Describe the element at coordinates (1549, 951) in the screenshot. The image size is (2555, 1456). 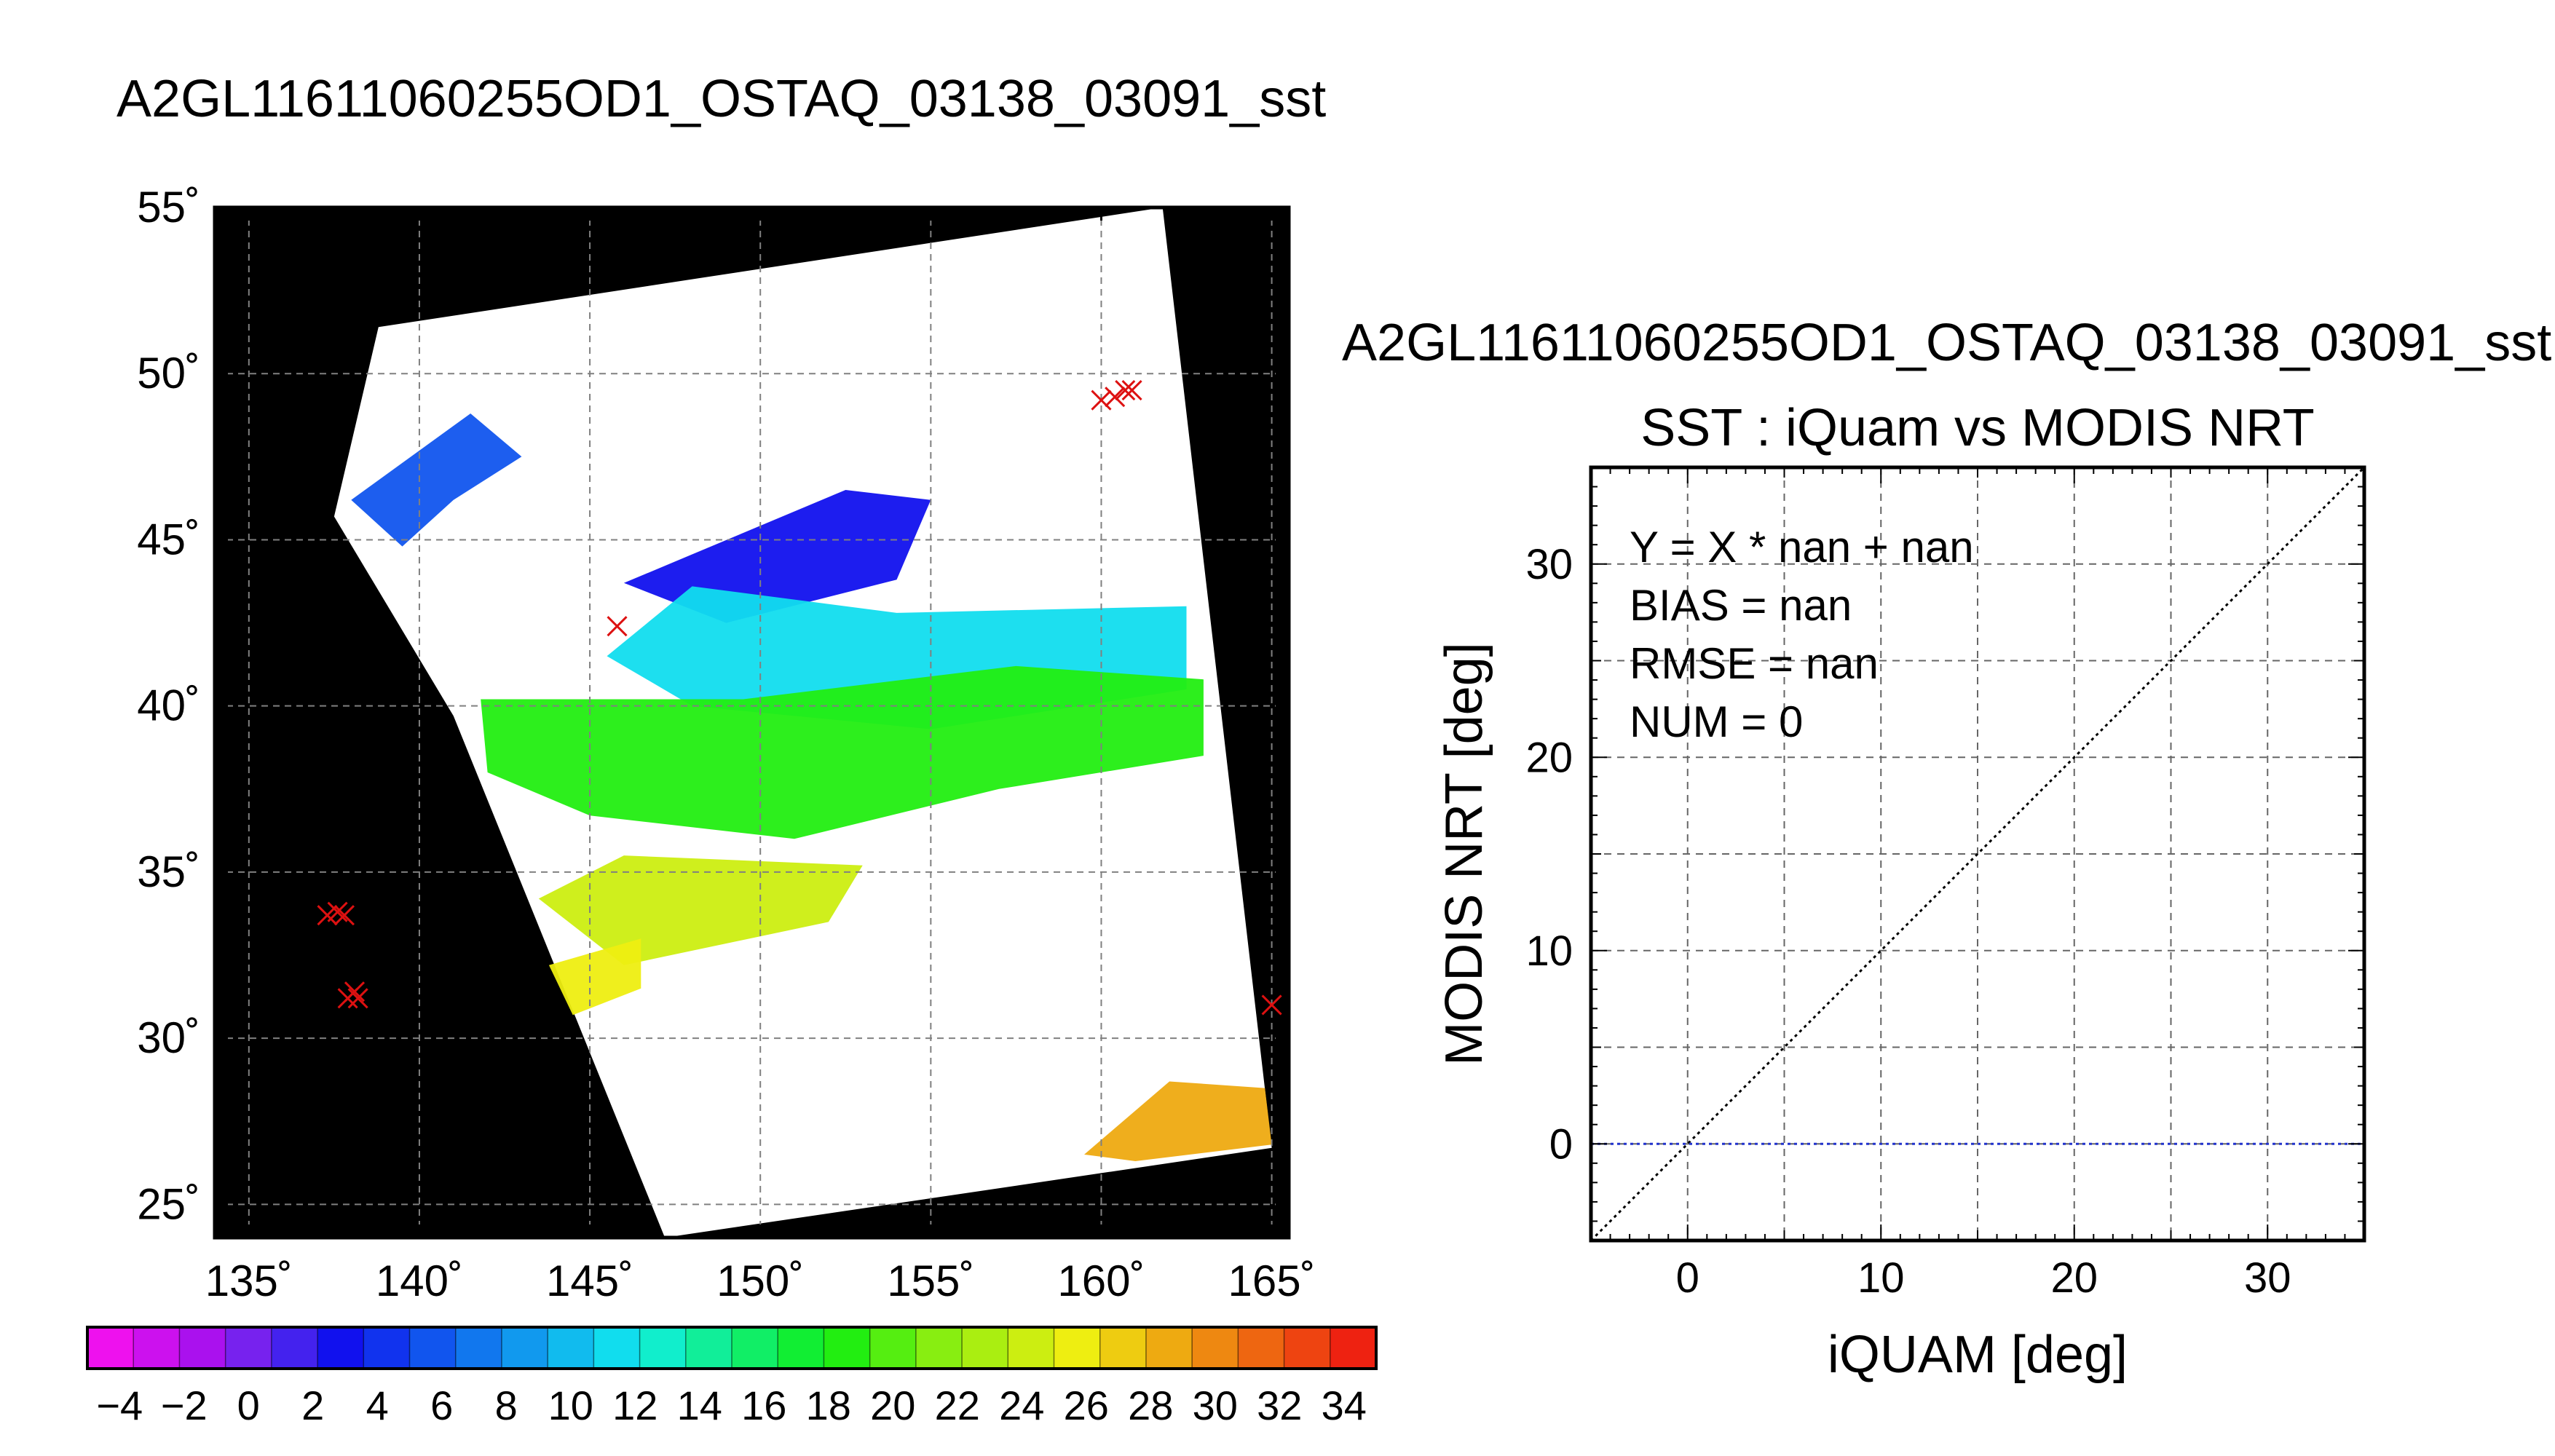
I see `scatter-y-tick-label: 10` at that location.